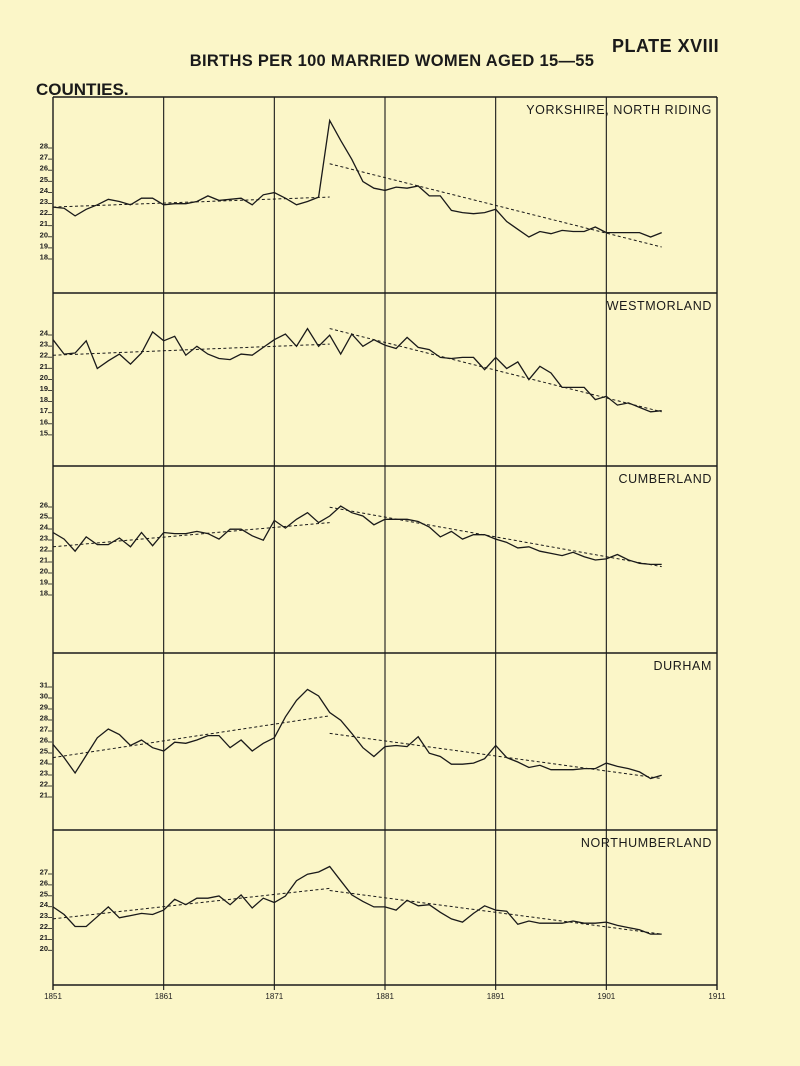 The width and height of the screenshot is (800, 1066). I want to click on x-tick-label: 1851, so click(53, 996).